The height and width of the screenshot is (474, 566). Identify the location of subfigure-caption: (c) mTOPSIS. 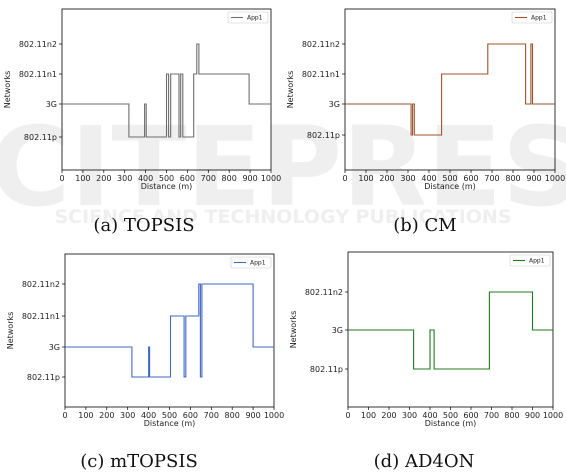
(139, 461).